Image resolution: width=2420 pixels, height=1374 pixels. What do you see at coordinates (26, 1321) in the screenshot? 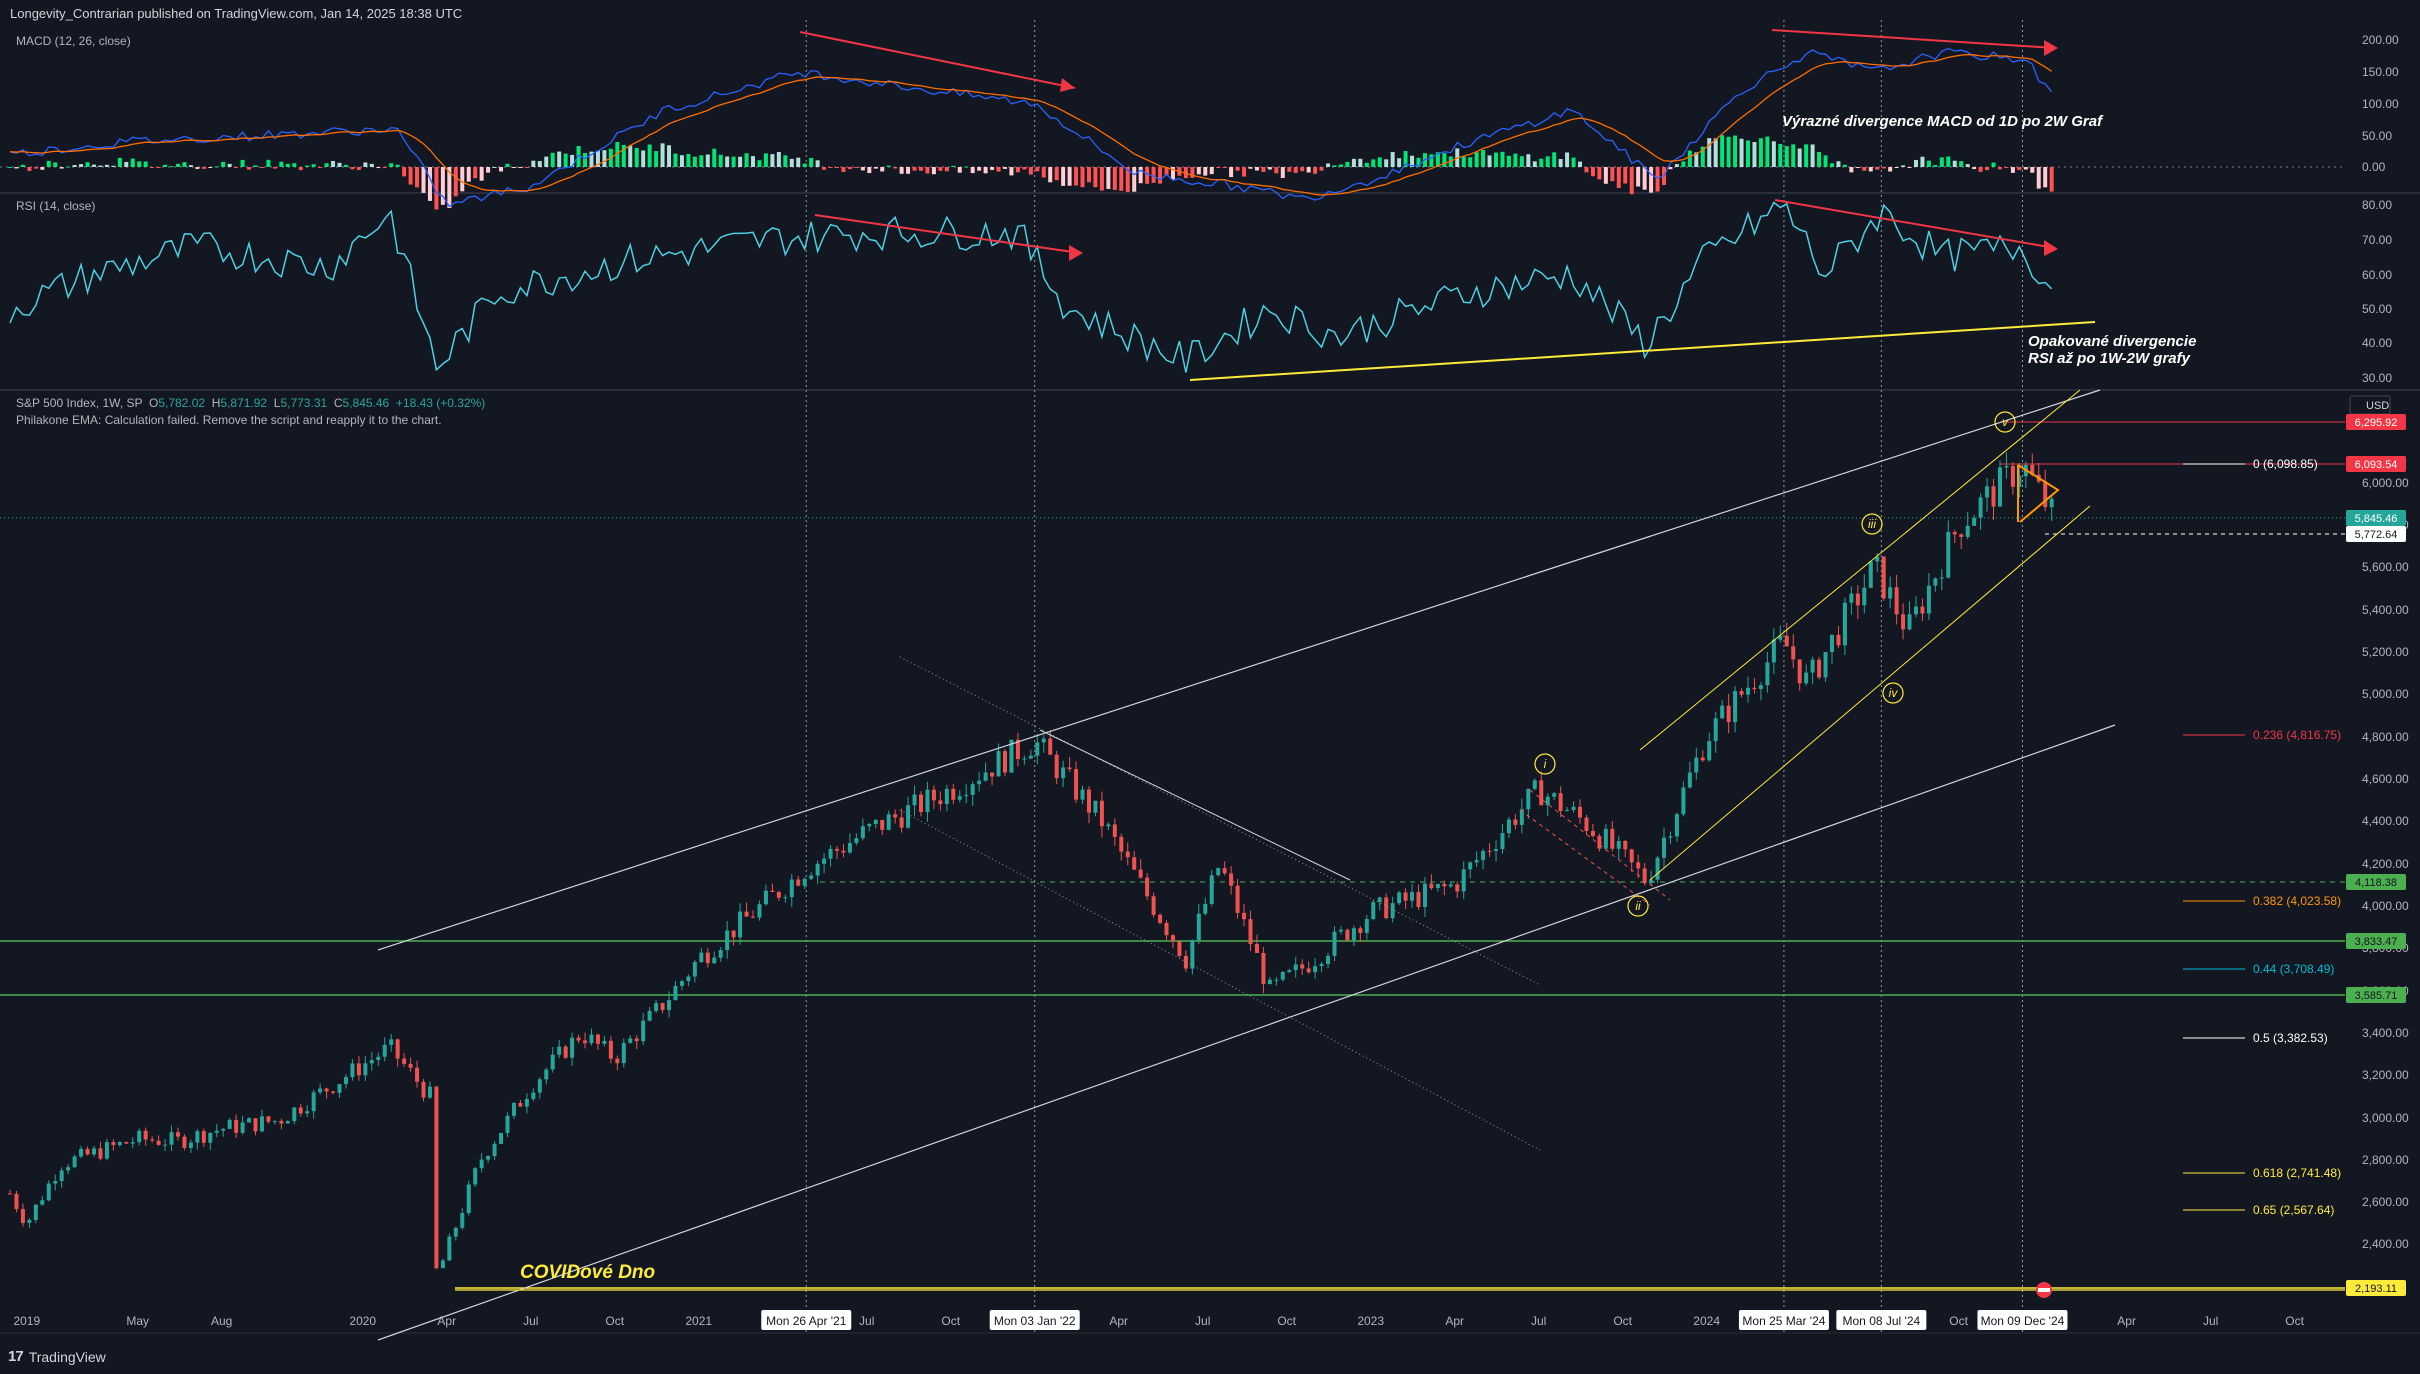
I see `time-tick-label: 2019` at bounding box center [26, 1321].